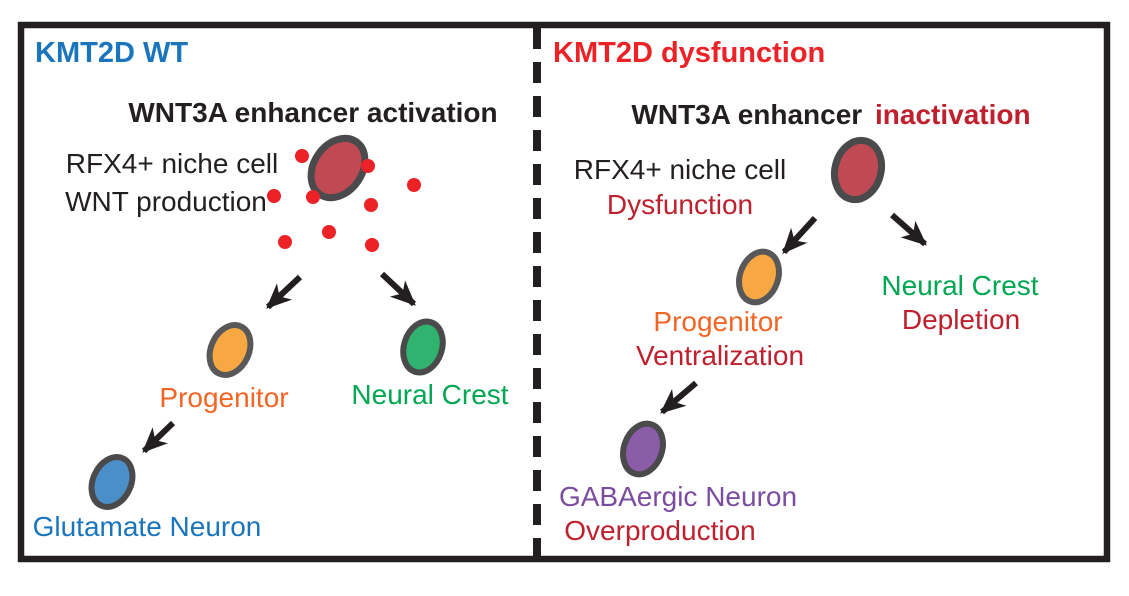 The width and height of the screenshot is (1129, 596). What do you see at coordinates (680, 204) in the screenshot?
I see `right-niche-label-line2: Dysfunction` at bounding box center [680, 204].